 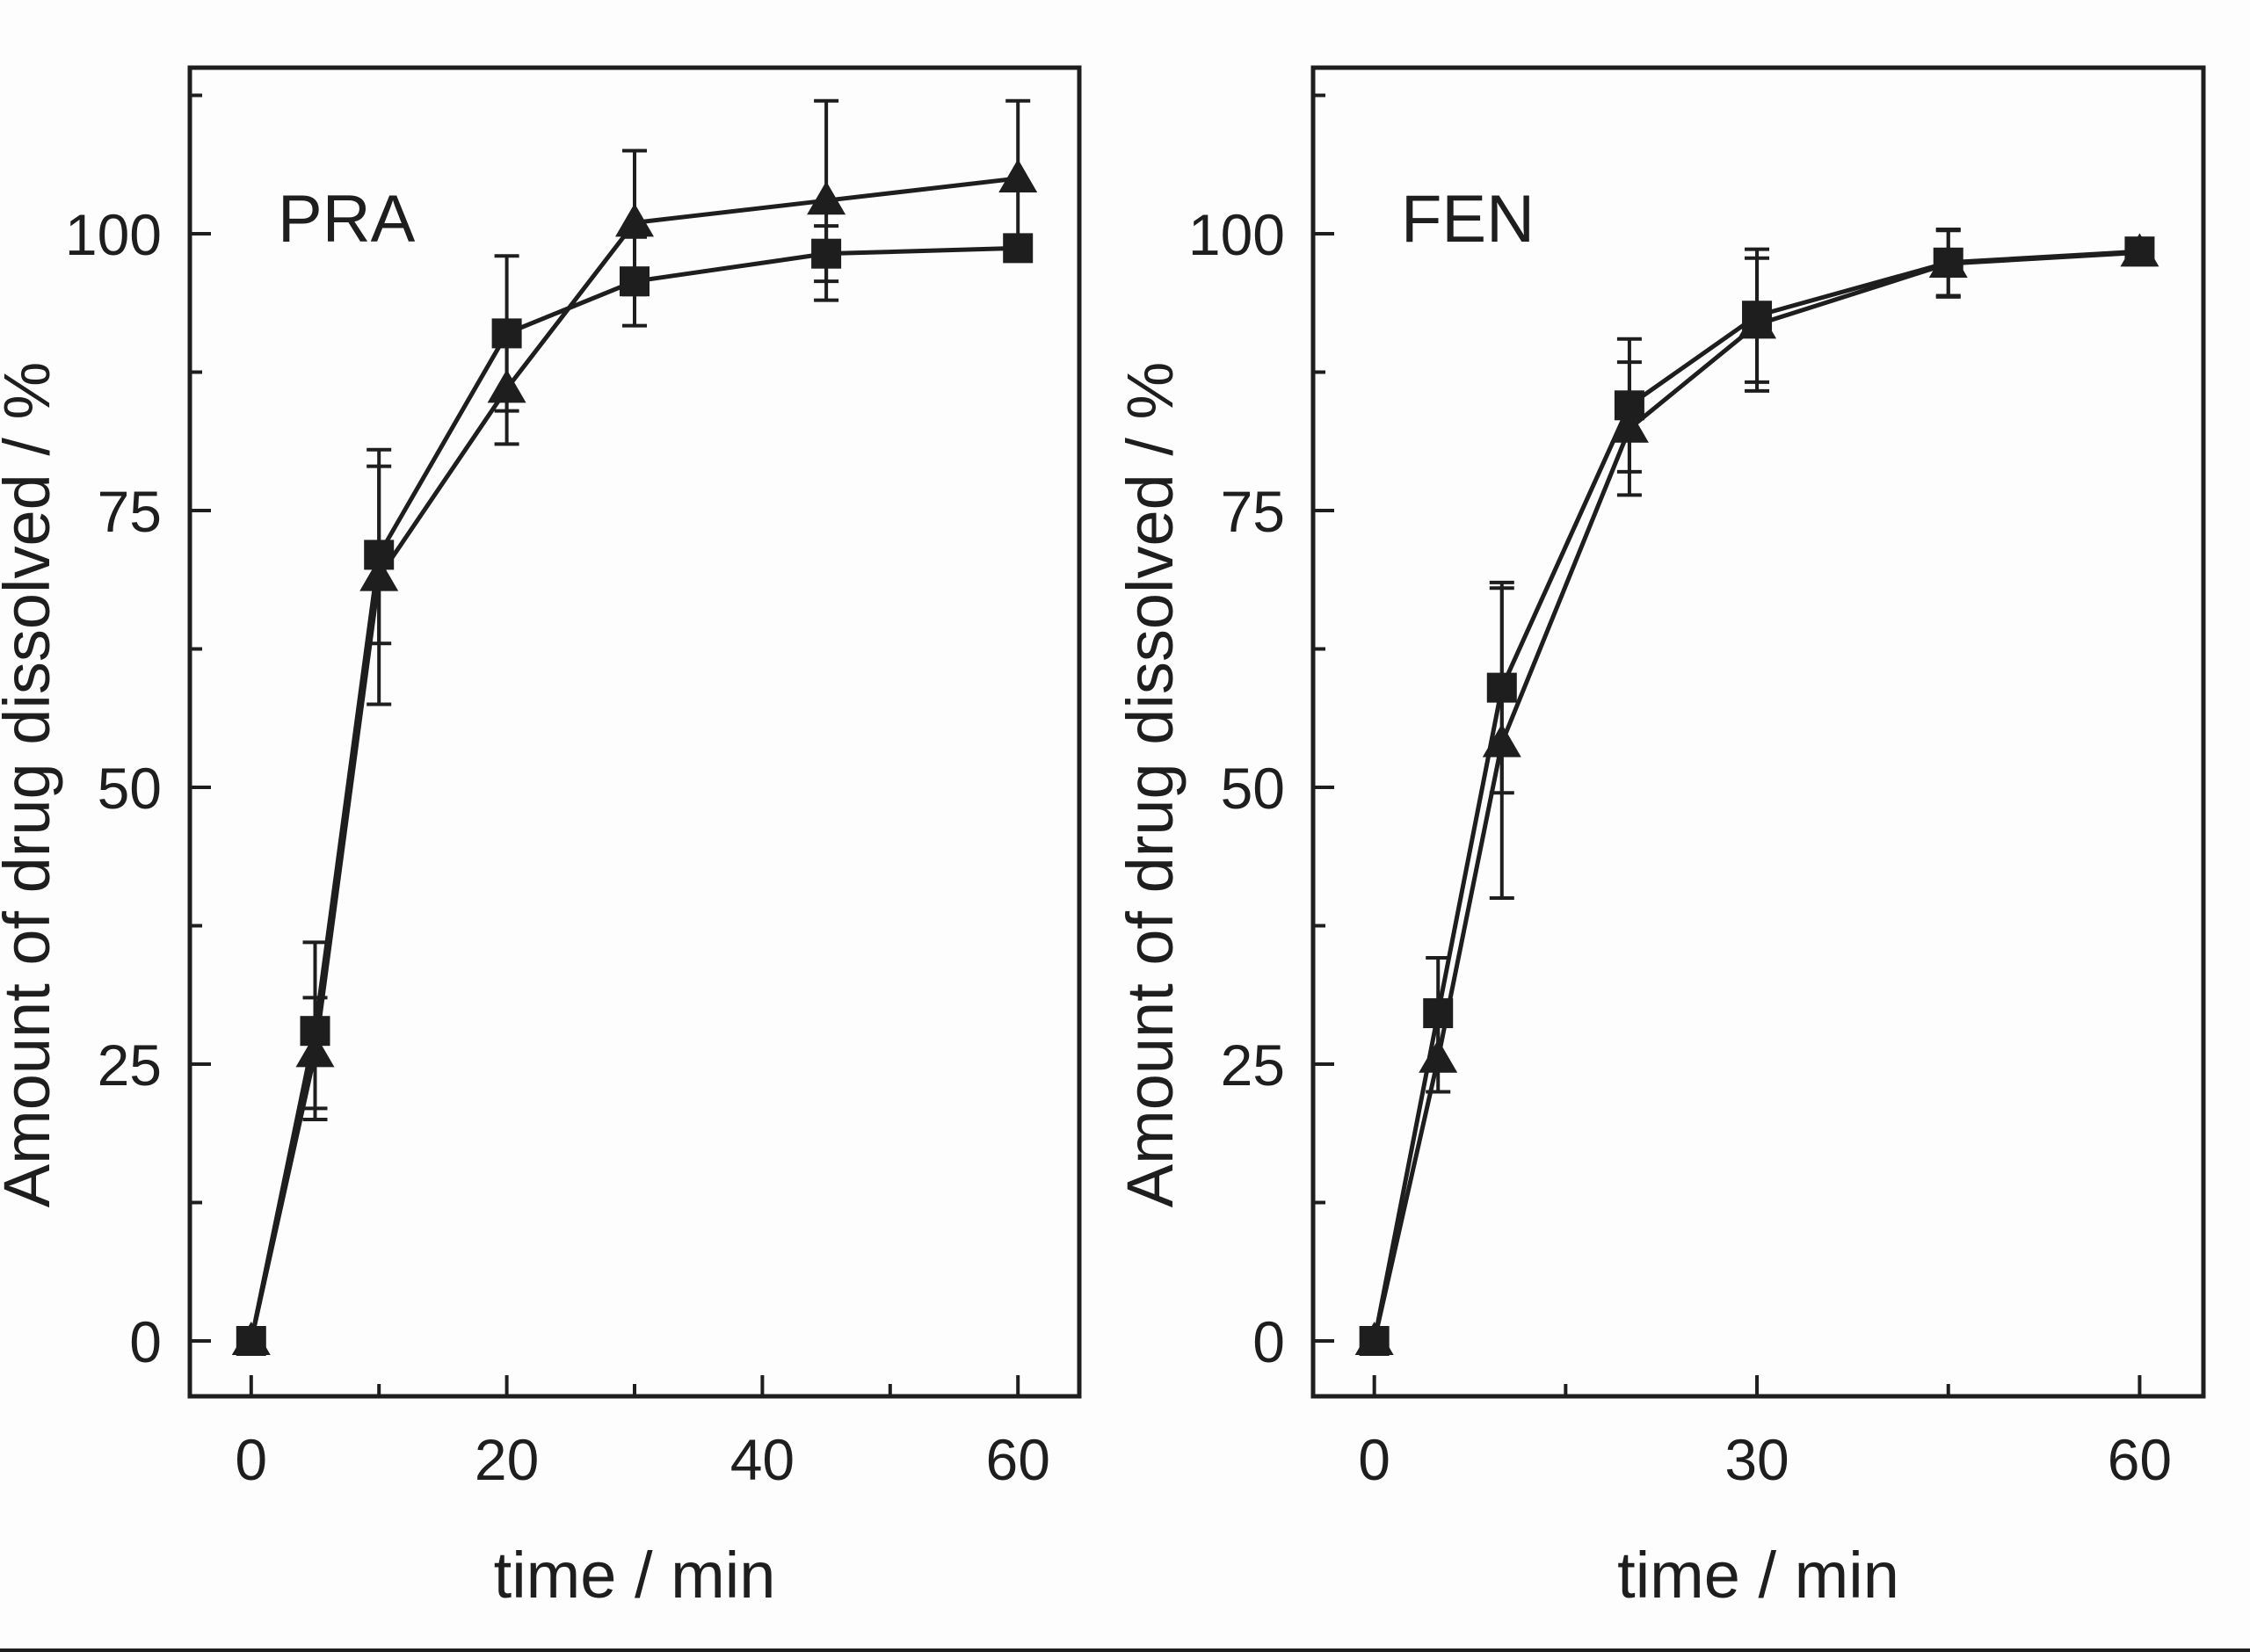 What do you see at coordinates (507, 1459) in the screenshot?
I see `x-tick-label: 20` at bounding box center [507, 1459].